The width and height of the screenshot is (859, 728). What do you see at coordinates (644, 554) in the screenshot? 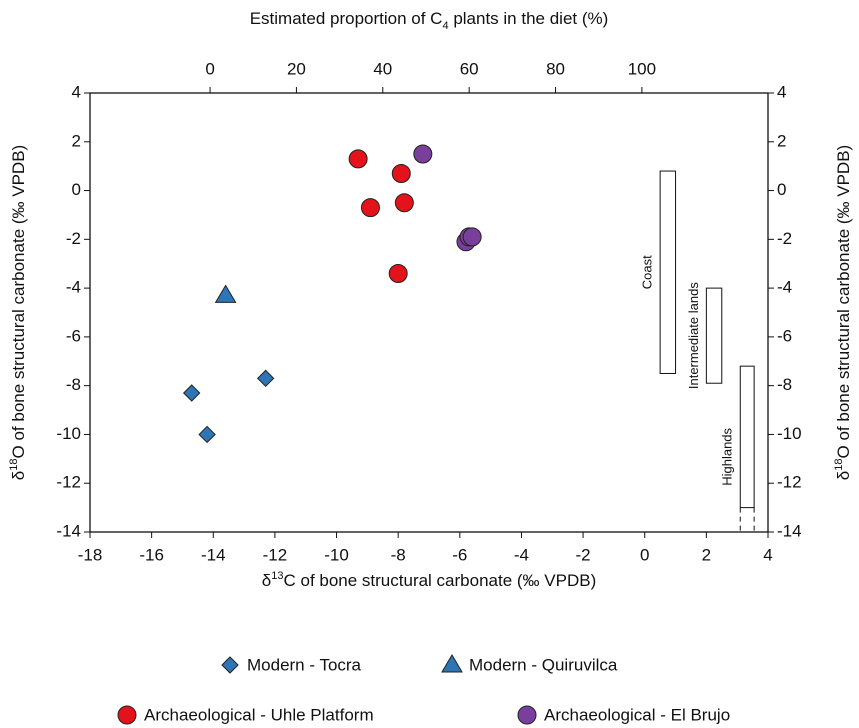
I see `x-tick-label: 0` at bounding box center [644, 554].